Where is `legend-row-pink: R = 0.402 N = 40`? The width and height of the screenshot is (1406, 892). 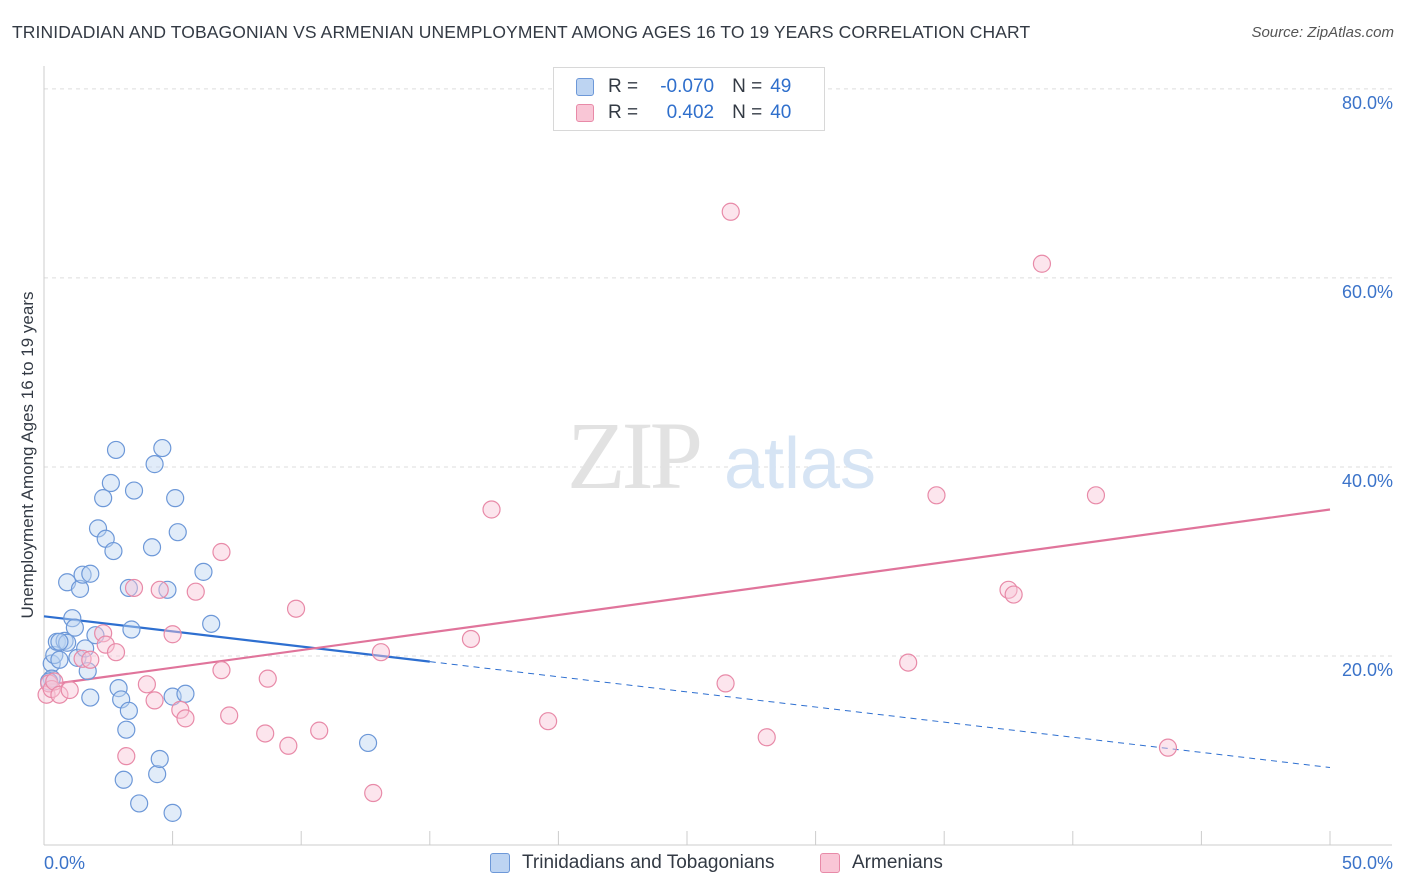 legend-row-pink: R = 0.402 N = 40 is located at coordinates (683, 113).